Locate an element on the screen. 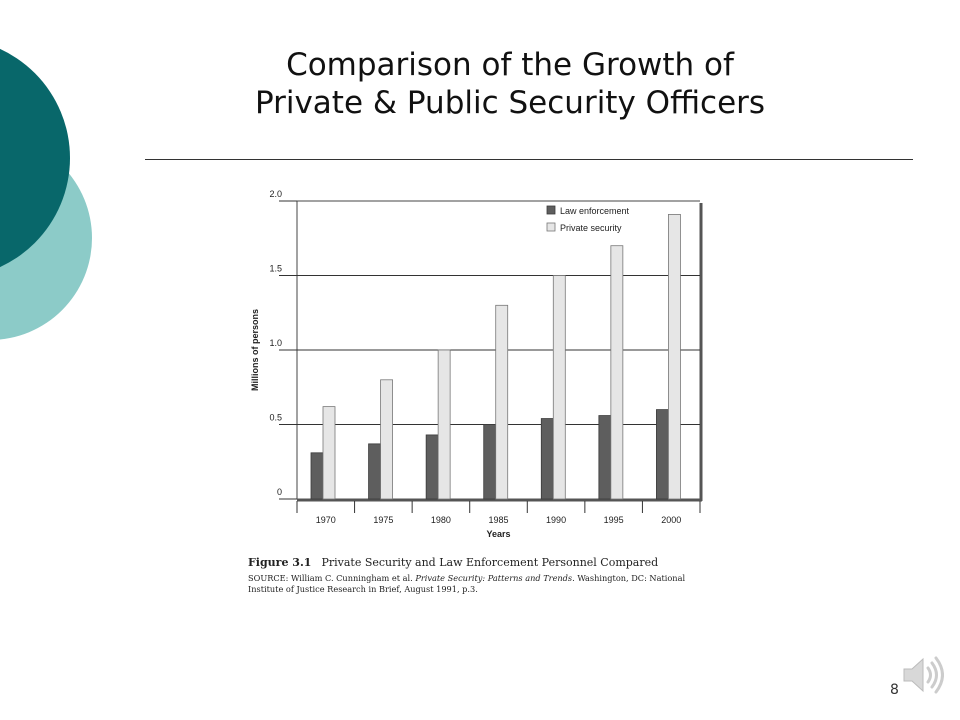  slide-title-line-2: Private & Public Security Officers is located at coordinates (510, 103).